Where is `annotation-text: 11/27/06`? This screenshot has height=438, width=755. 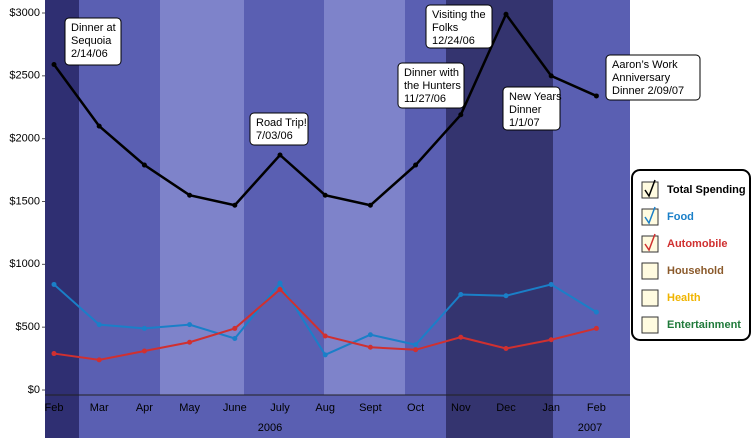
annotation-text: 11/27/06 is located at coordinates (425, 99).